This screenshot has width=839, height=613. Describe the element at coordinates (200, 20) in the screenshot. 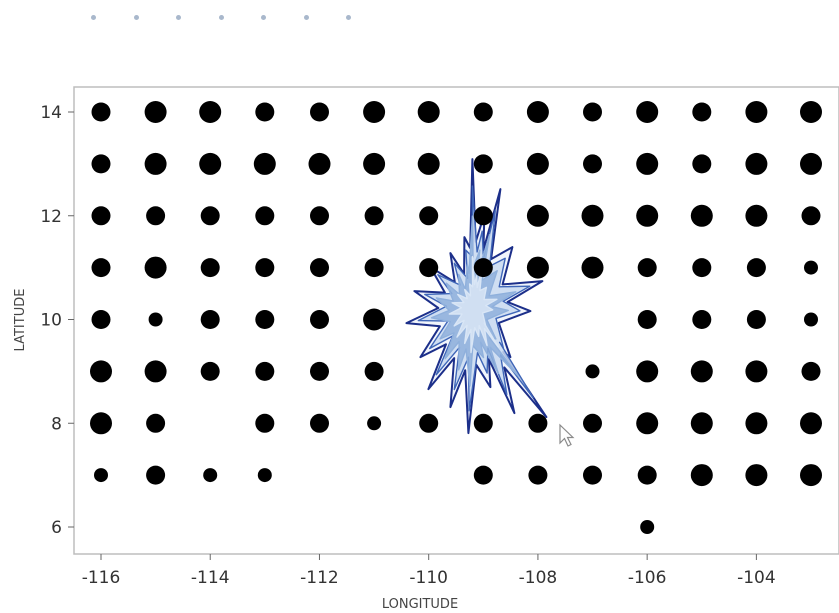

I see `pager-dots` at that location.